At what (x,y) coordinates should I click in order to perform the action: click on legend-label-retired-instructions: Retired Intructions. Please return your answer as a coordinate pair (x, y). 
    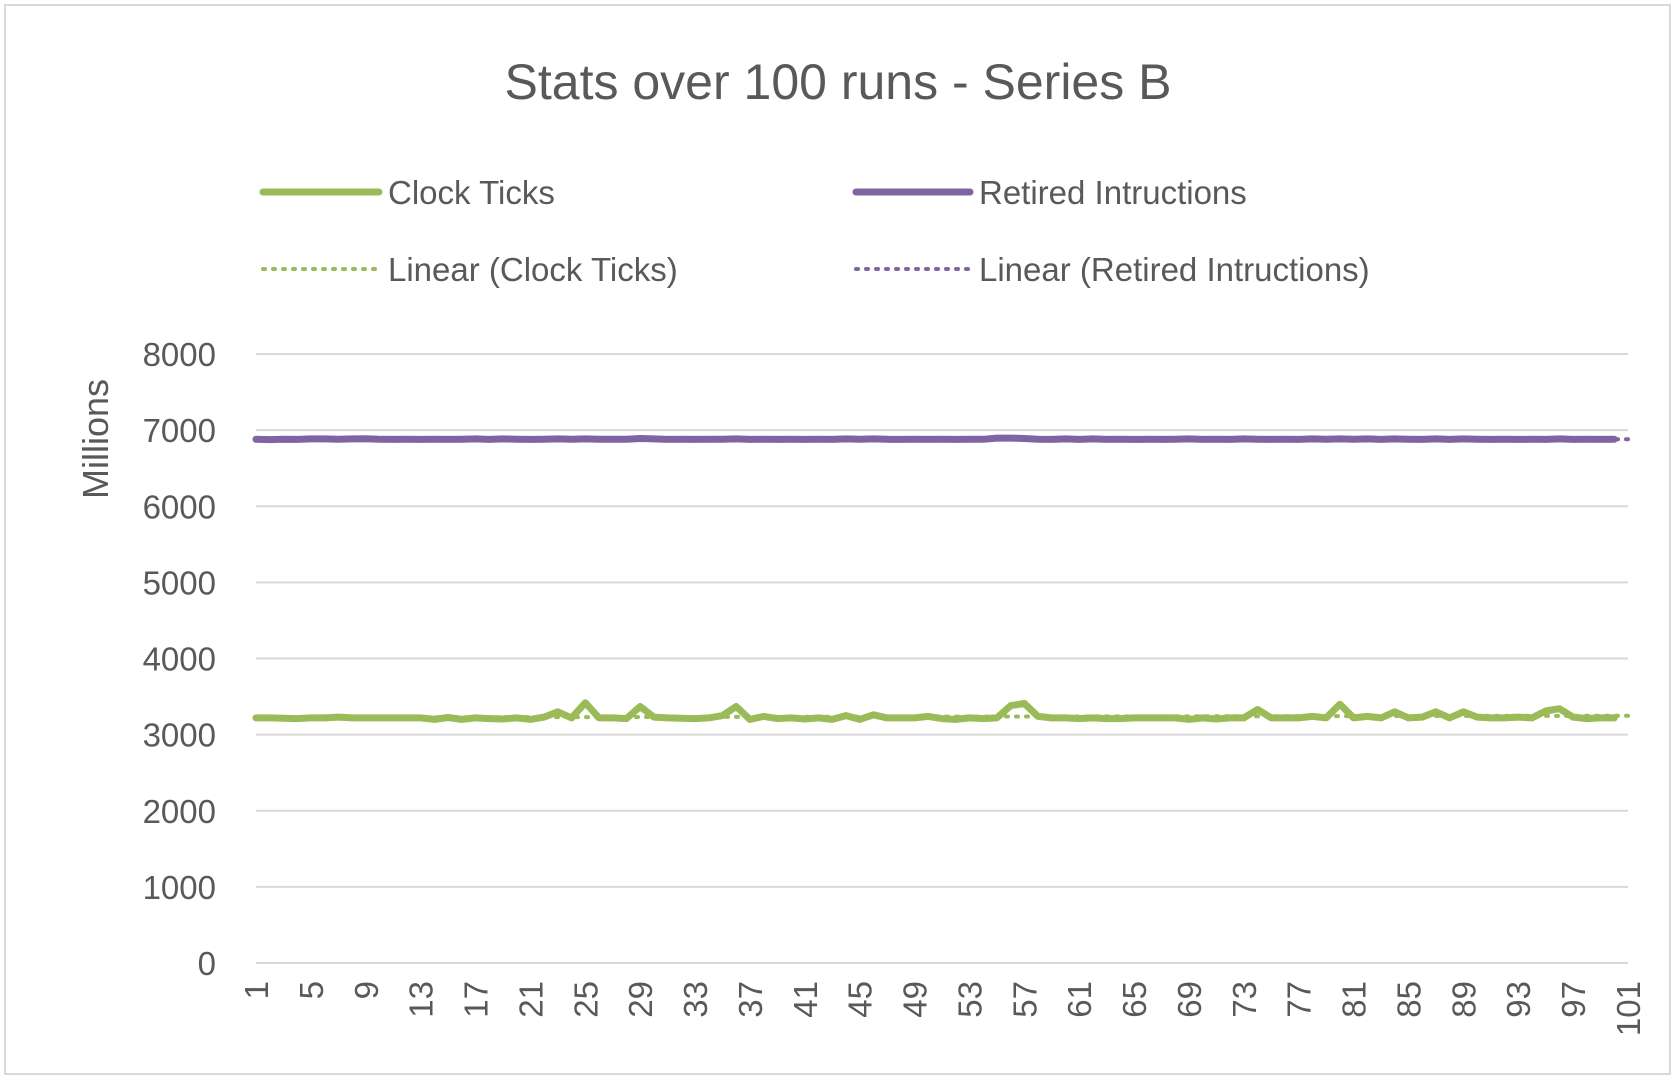
    Looking at the image, I should click on (1113, 192).